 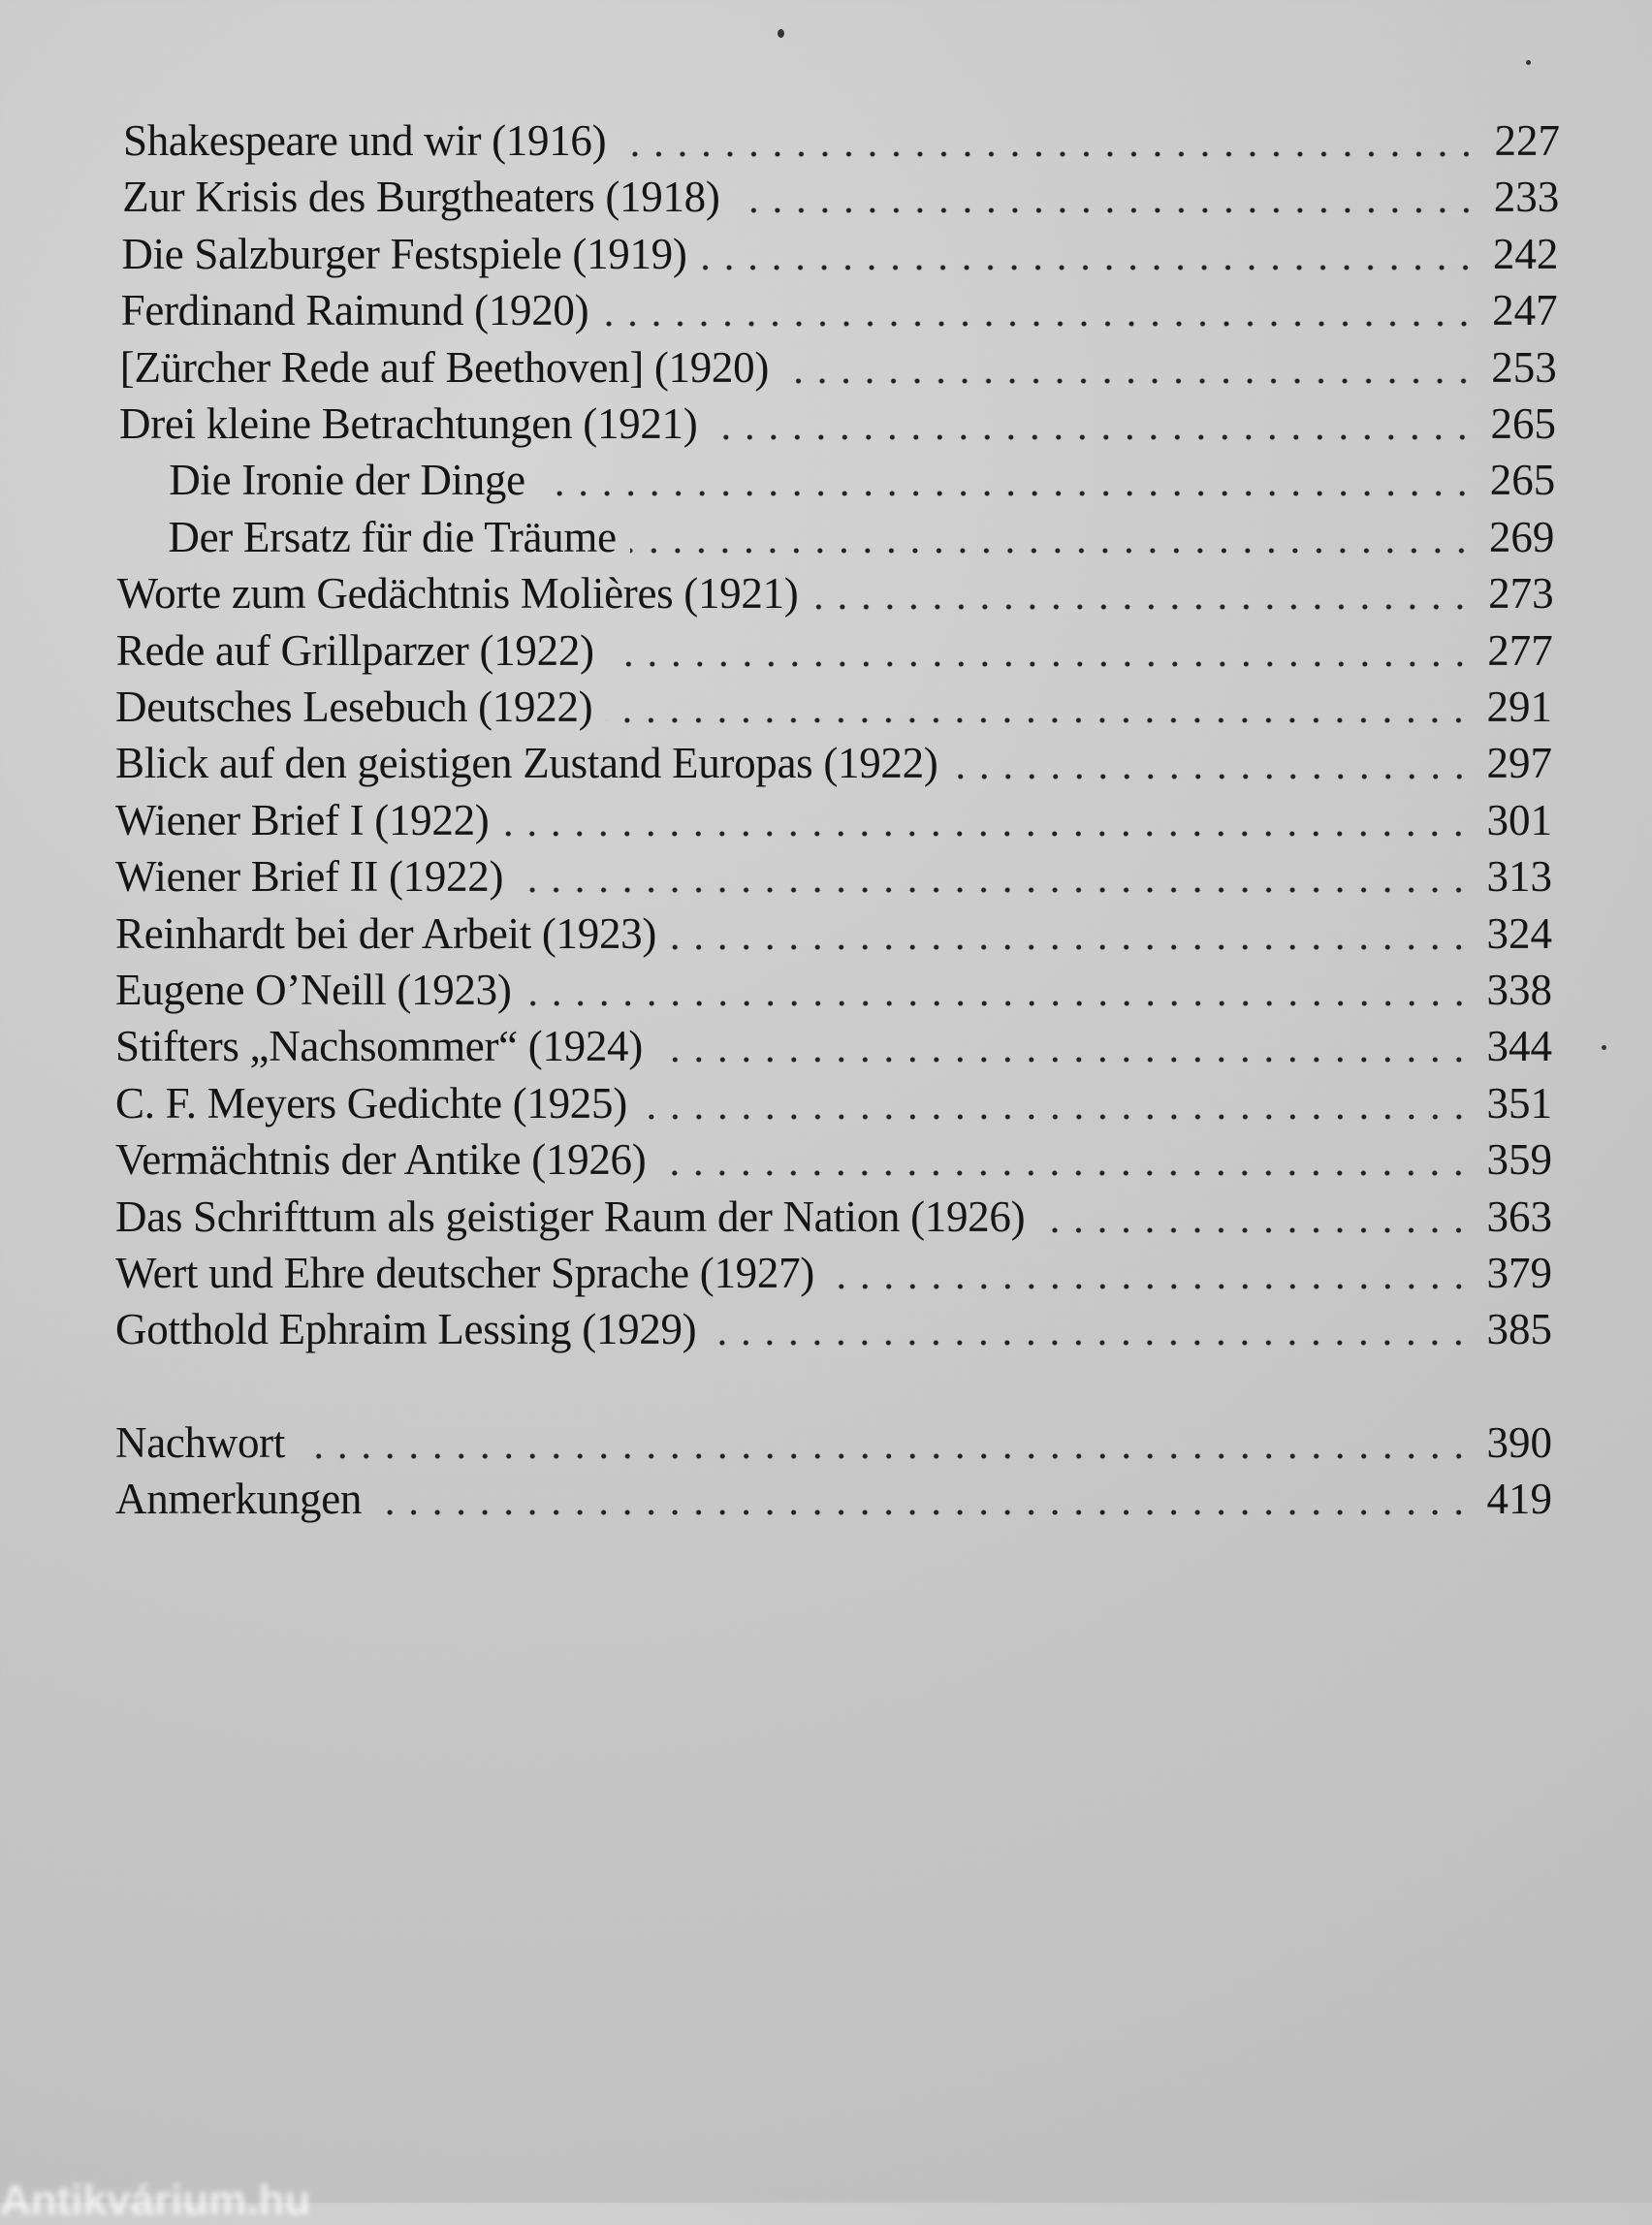 What do you see at coordinates (1520, 1160) in the screenshot?
I see `entry-page-number: 359` at bounding box center [1520, 1160].